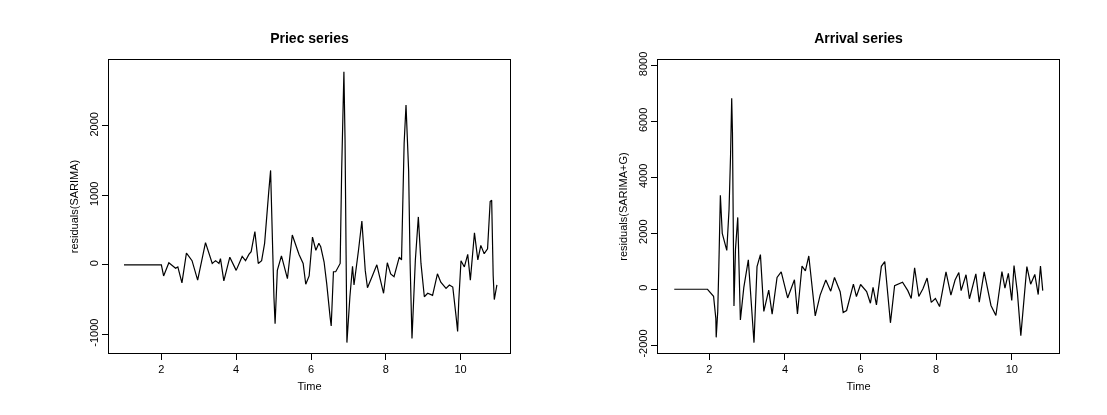 The width and height of the screenshot is (1107, 415). Describe the element at coordinates (310, 37) in the screenshot. I see `chart-title: Priec series` at that location.